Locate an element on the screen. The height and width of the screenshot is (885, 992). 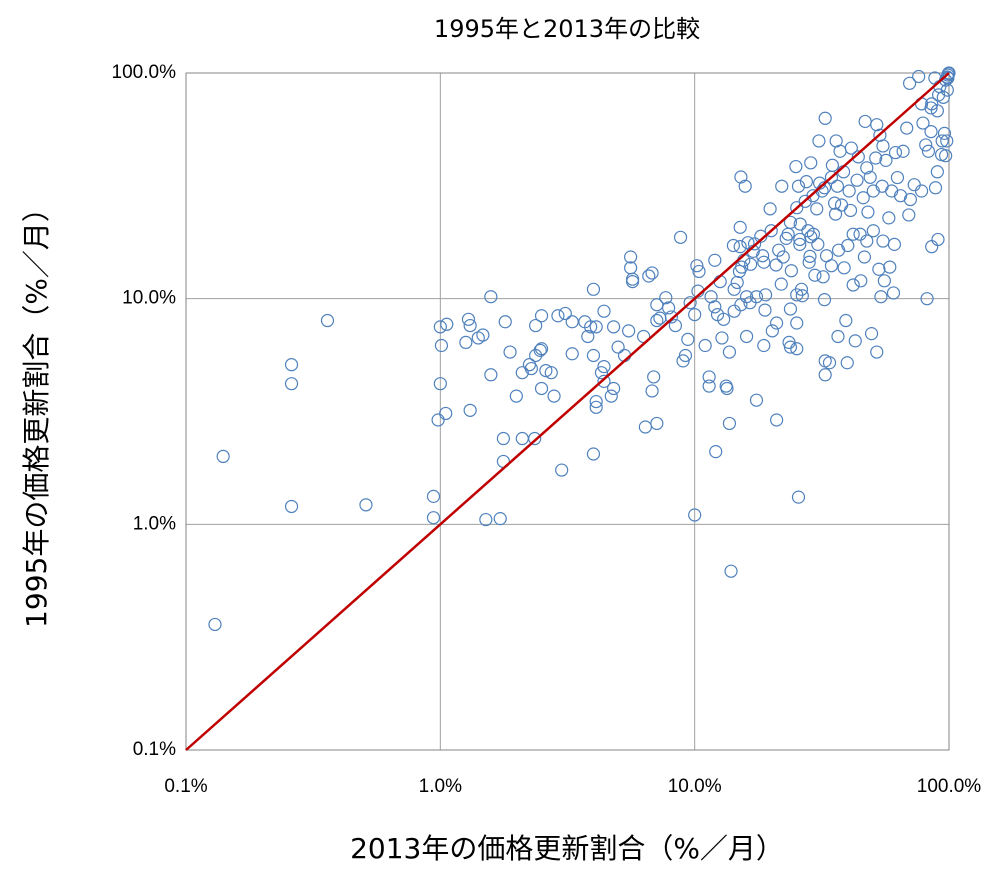
x-tick-label: 0.1% is located at coordinates (185, 786).